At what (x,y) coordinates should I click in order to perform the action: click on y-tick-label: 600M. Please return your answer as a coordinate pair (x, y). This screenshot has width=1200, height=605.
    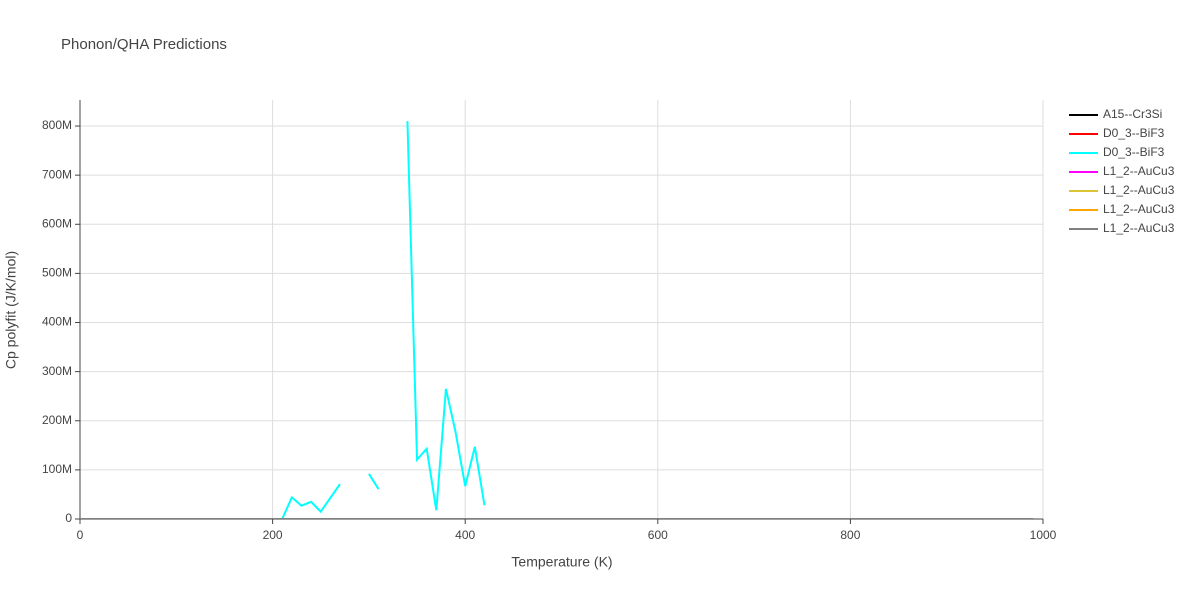
    Looking at the image, I should click on (57, 223).